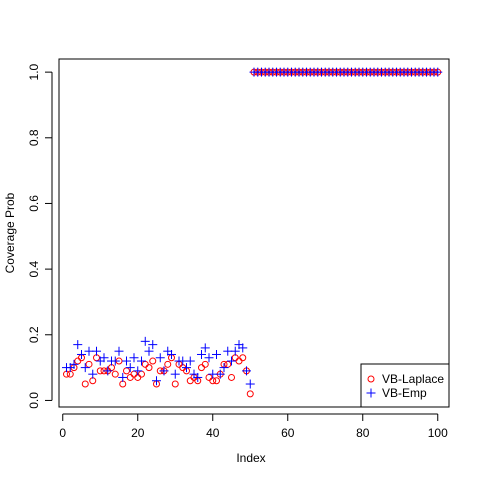  Describe the element at coordinates (34, 137) in the screenshot. I see `y-tick-label: 0.8` at that location.